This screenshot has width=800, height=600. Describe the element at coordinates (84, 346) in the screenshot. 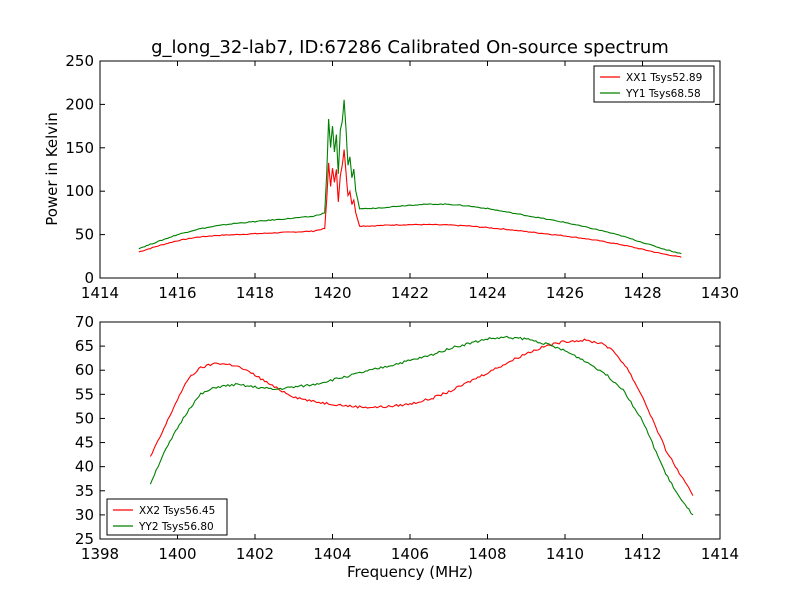

I see `y-tick-label: 65` at that location.